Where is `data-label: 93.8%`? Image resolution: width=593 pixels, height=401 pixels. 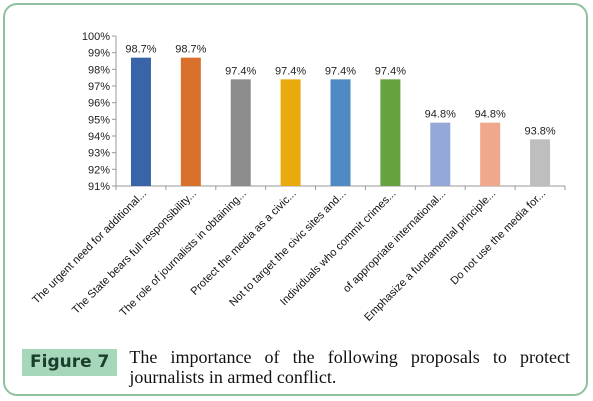 data-label: 93.8% is located at coordinates (539, 131).